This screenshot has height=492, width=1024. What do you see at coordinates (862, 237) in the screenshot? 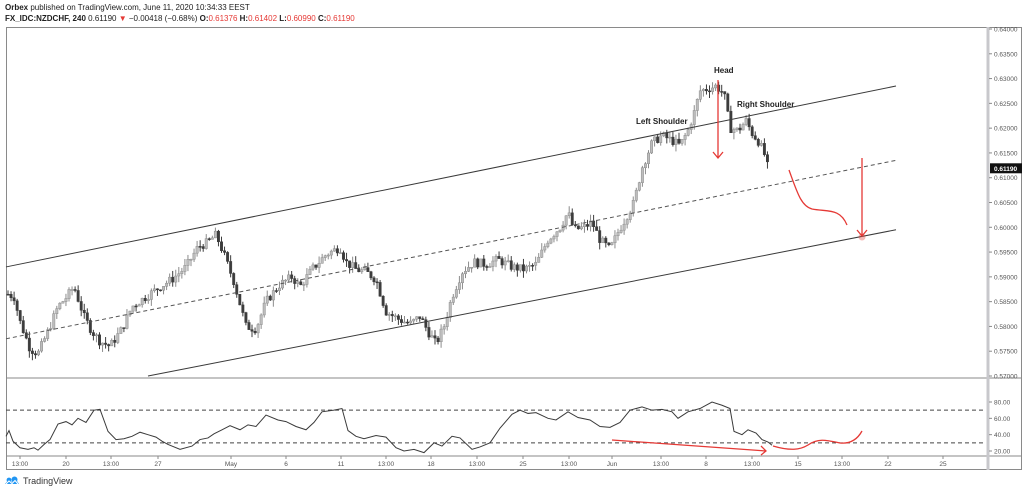
I see `target-marker` at bounding box center [862, 237].